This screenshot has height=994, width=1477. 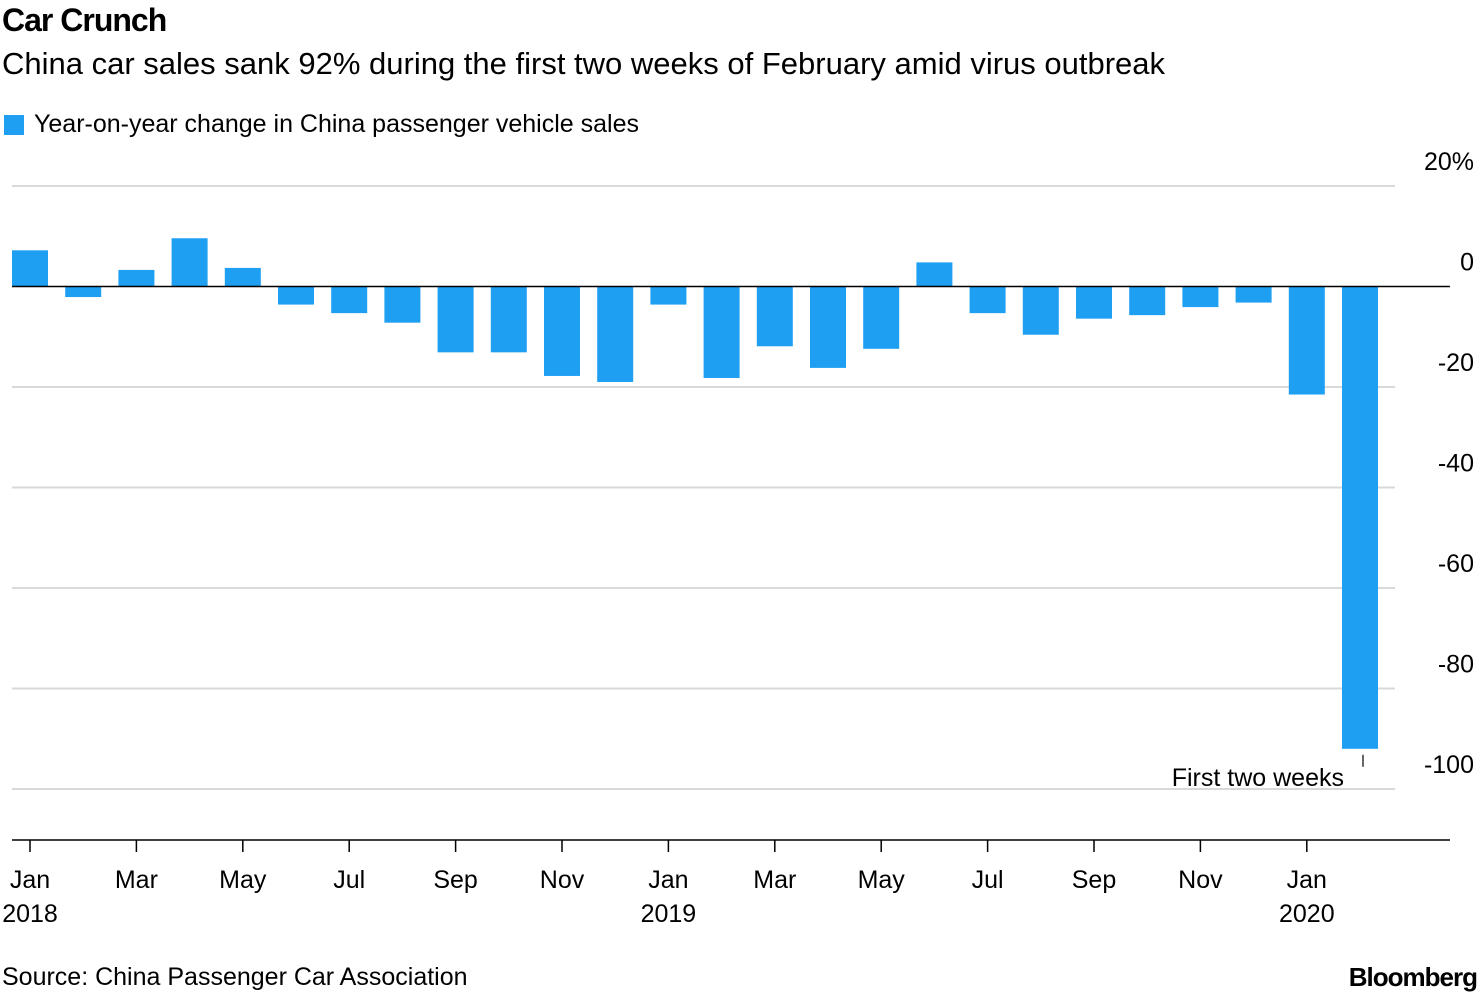 What do you see at coordinates (1258, 778) in the screenshot?
I see `annotation-first-two-weeks: First two weeks` at bounding box center [1258, 778].